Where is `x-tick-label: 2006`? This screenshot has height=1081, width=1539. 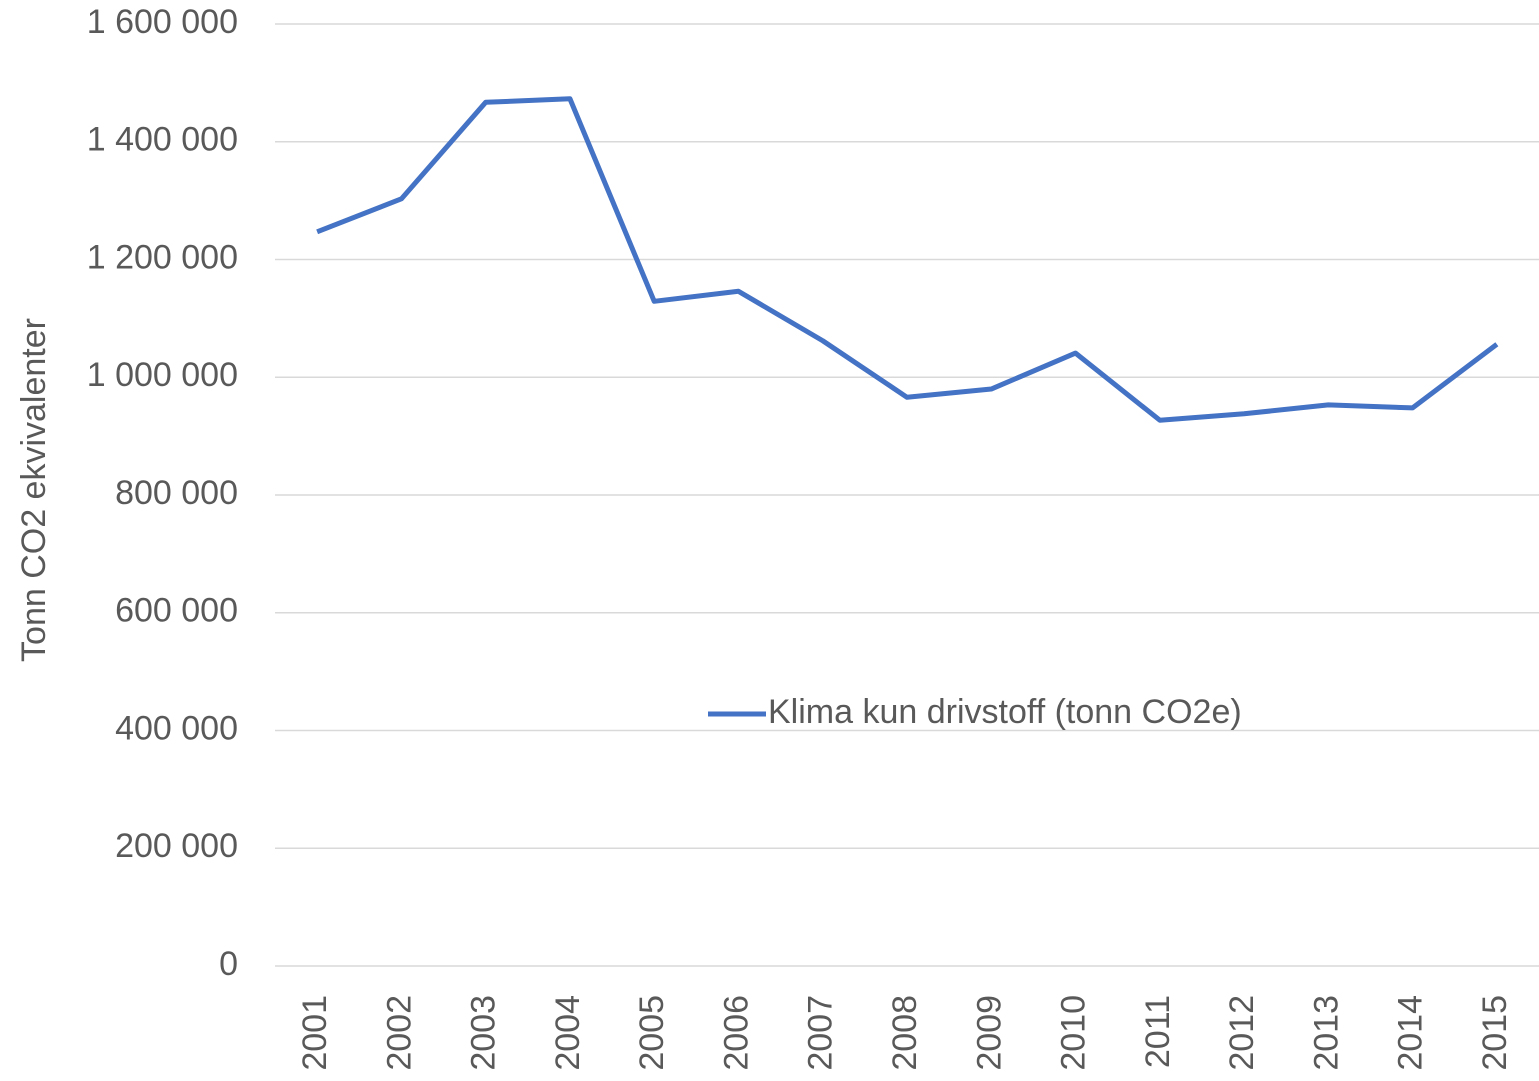
x-tick-label: 2006 is located at coordinates (736, 1033).